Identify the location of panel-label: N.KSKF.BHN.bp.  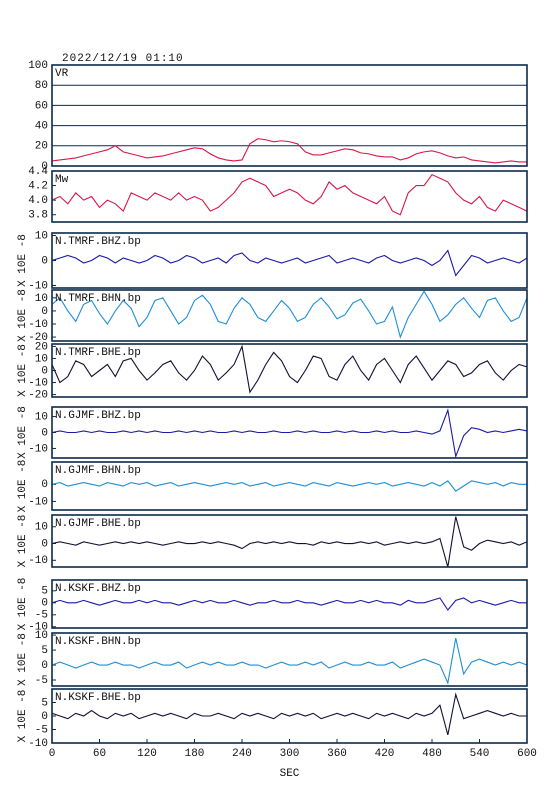
(98, 642).